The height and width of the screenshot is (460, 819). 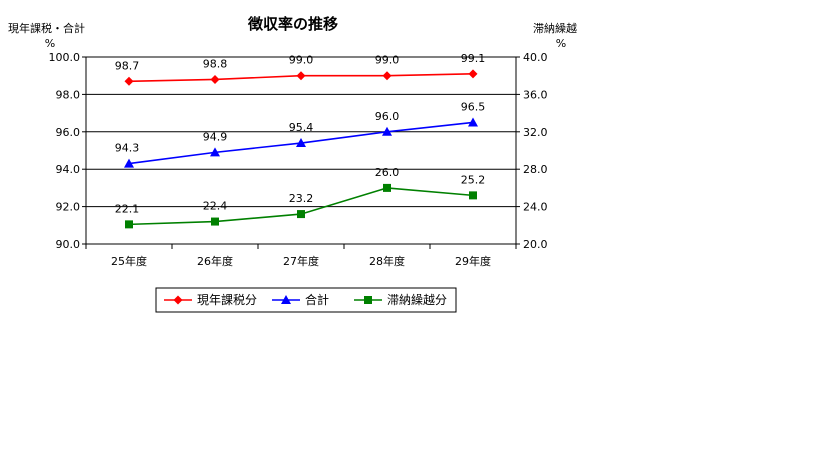 I want to click on chart-title: 徴収率の推移, so click(x=292, y=24).